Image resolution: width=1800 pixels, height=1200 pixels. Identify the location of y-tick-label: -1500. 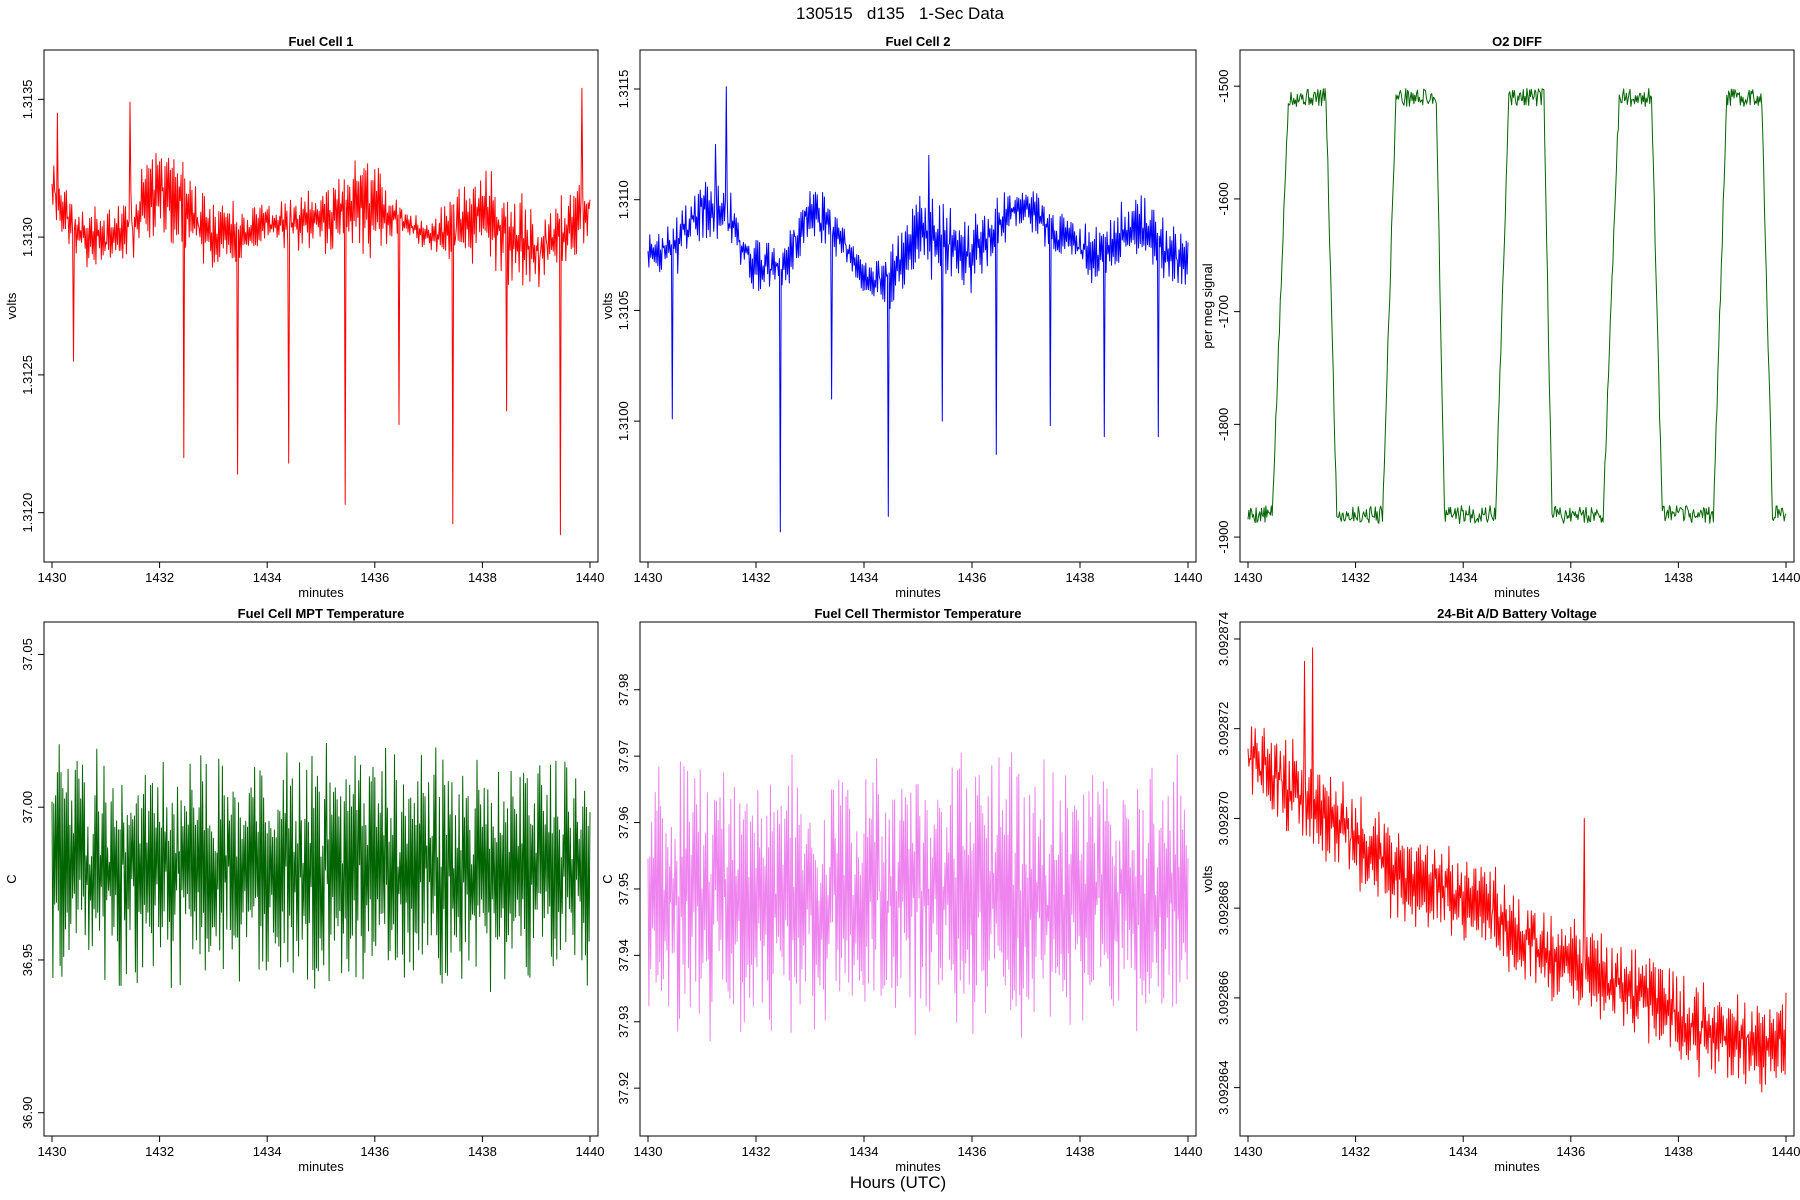
(1223, 86).